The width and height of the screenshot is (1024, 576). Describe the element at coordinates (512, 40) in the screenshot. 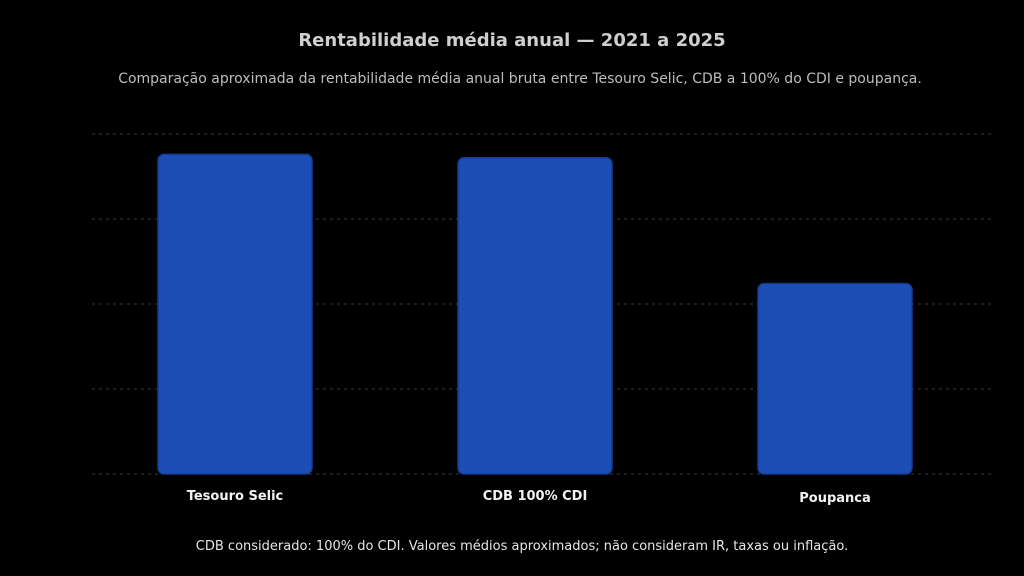

I see `chart-title: Rentabilidade média anual — 2021 a 2025` at that location.